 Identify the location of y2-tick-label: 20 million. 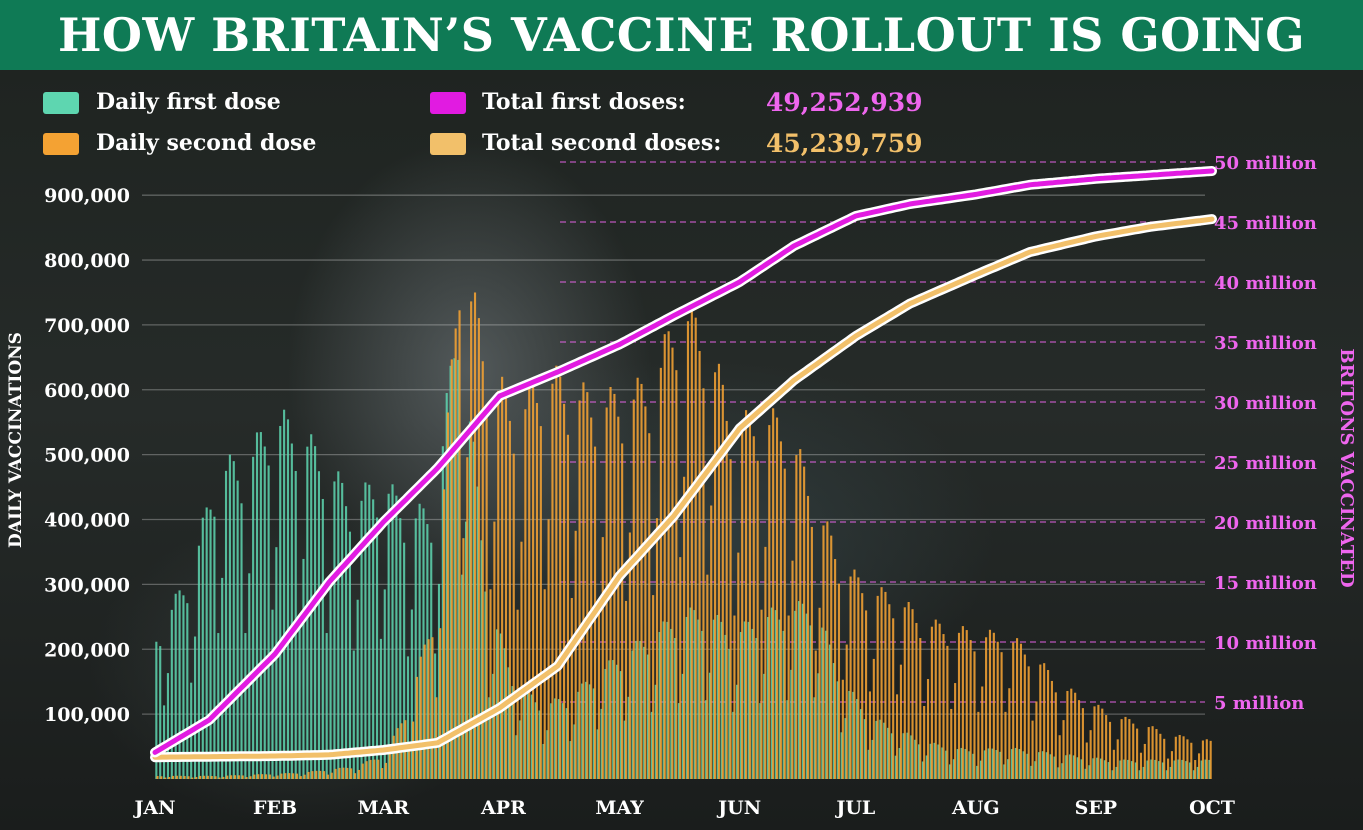
(1265, 523).